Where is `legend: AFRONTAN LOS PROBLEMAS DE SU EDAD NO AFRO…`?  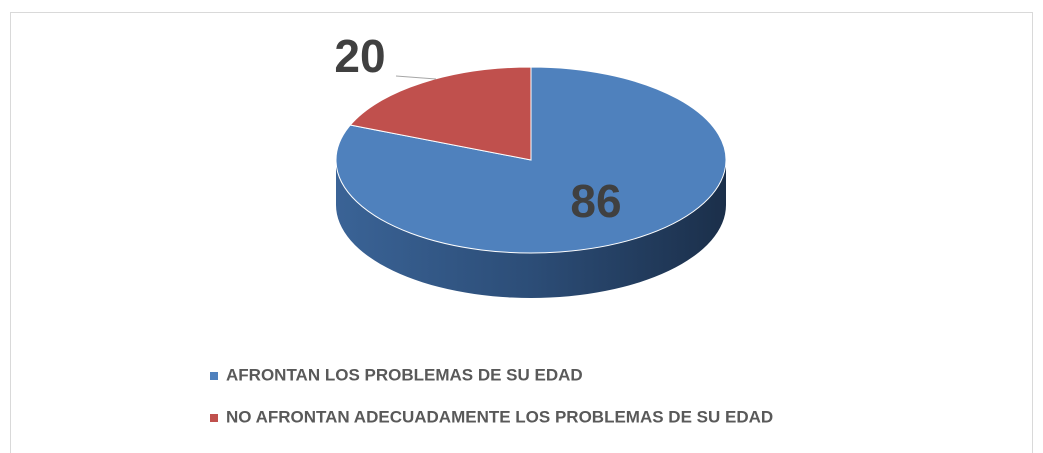 legend: AFRONTAN LOS PROBLEMAS DE SU EDAD NO AFRO… is located at coordinates (491, 395).